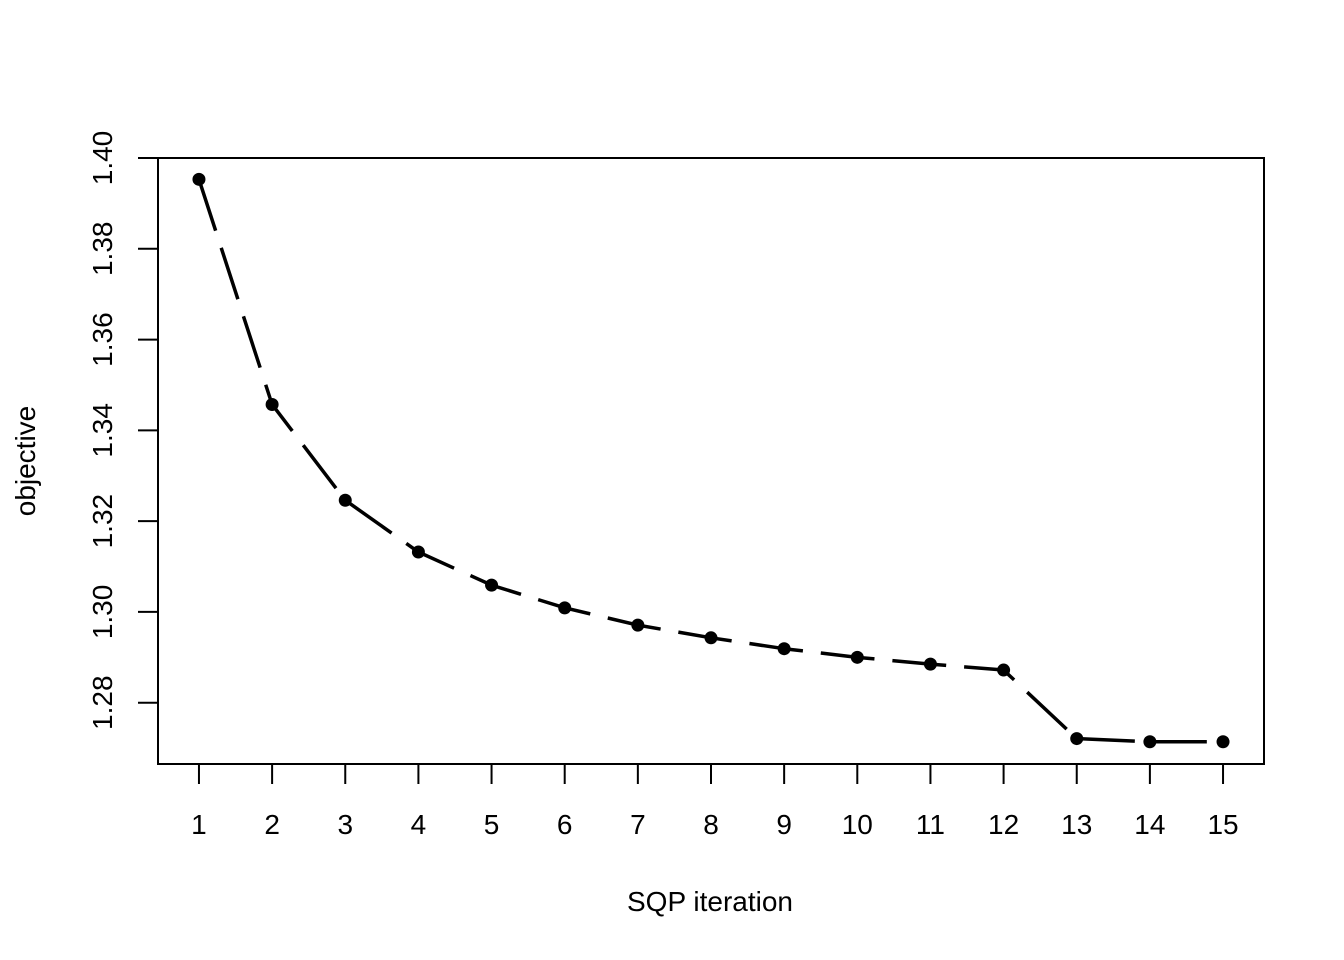 The width and height of the screenshot is (1344, 960). Describe the element at coordinates (272, 824) in the screenshot. I see `x-tick-label: 2` at that location.